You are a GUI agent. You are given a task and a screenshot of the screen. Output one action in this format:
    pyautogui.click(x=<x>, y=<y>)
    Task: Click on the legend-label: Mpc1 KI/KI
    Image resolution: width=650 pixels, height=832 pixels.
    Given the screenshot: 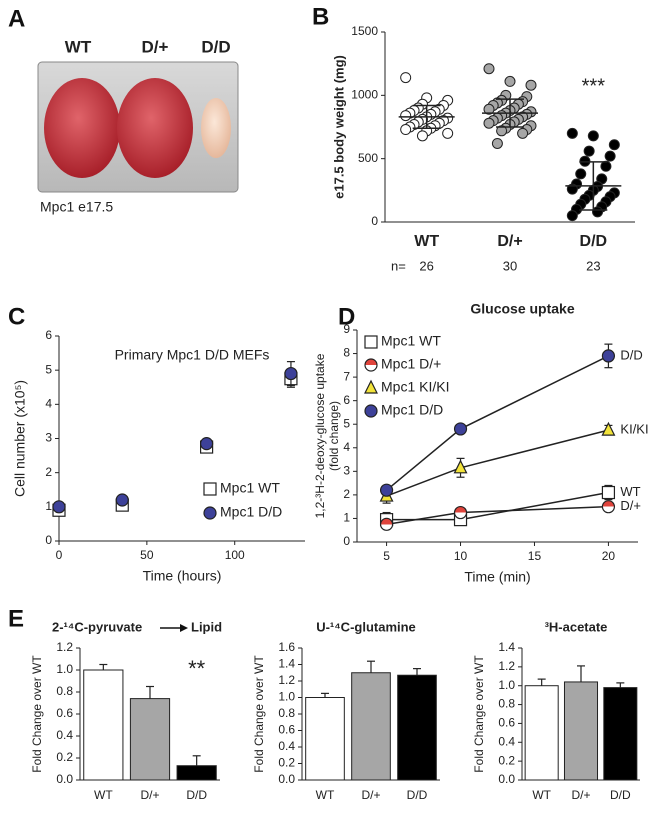 What is the action you would take?
    pyautogui.click(x=415, y=387)
    